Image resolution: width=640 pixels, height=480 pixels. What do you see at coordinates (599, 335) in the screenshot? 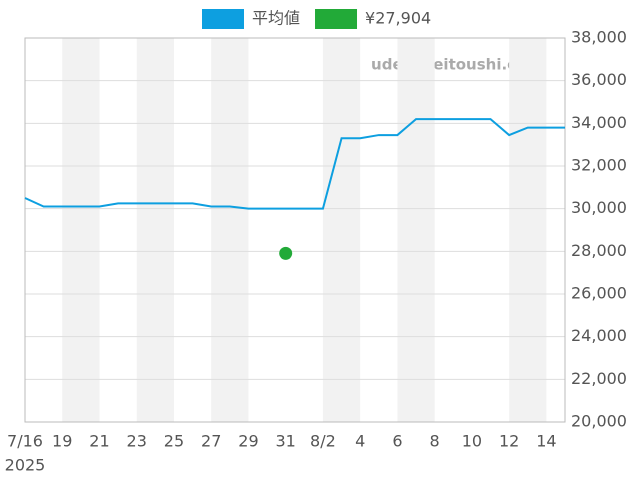
I see `y-tick-label: 24,000` at bounding box center [599, 335].